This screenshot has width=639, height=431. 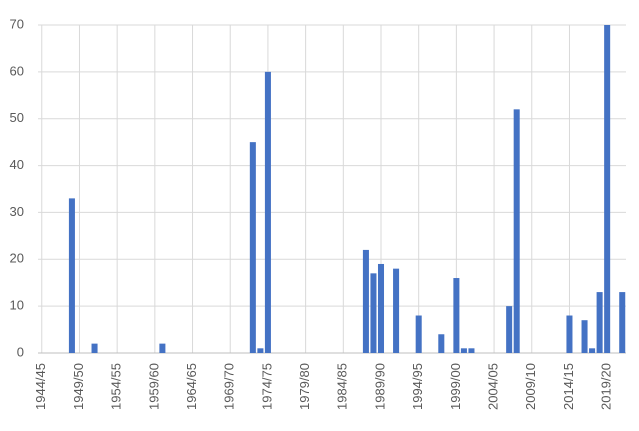 I want to click on y-tick-label: 0, so click(x=20, y=351).